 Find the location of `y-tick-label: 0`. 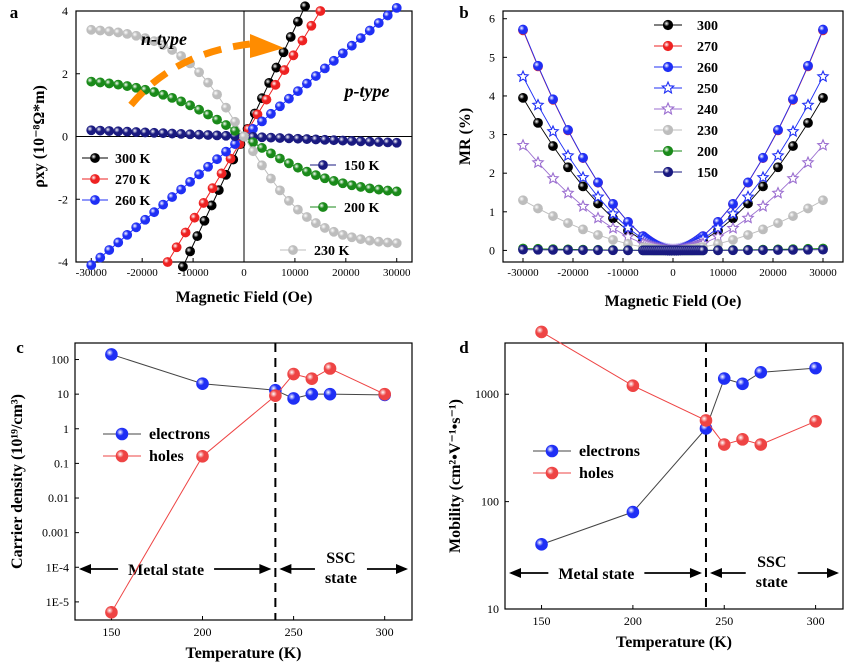

y-tick-label: 0 is located at coordinates (65, 137).